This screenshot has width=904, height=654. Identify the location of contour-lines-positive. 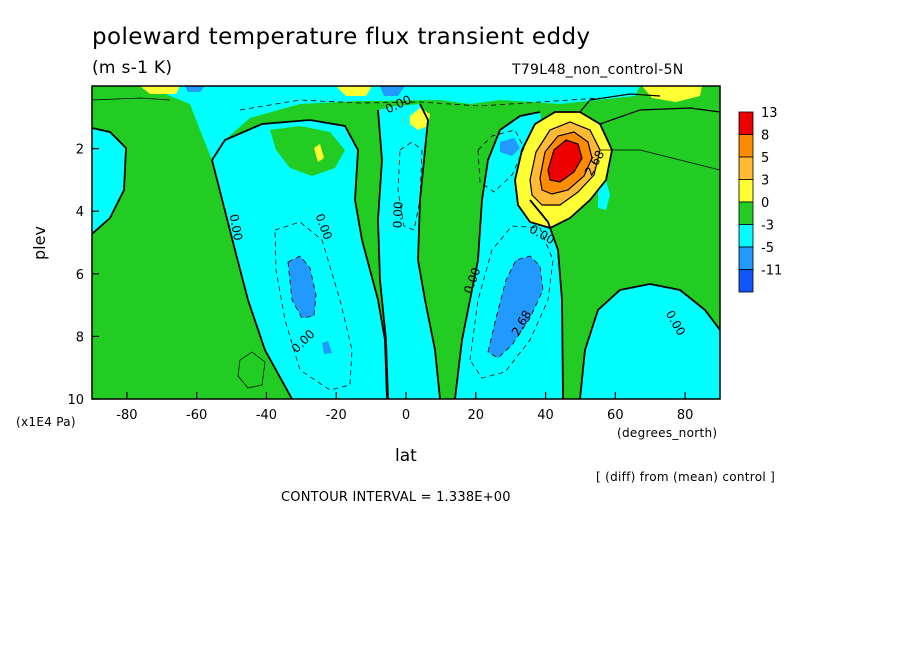
(624, 149).